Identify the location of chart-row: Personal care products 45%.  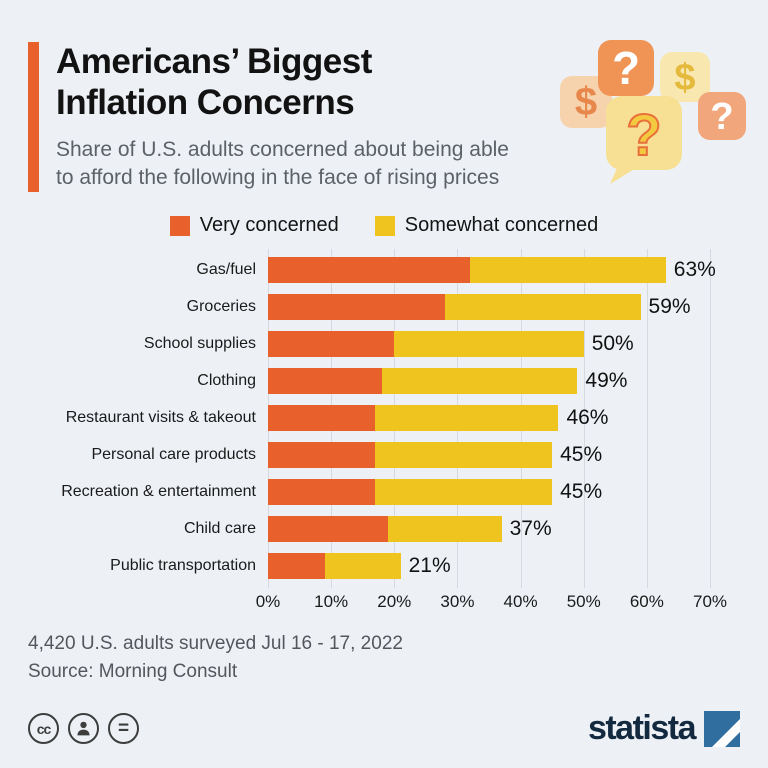
(384, 454).